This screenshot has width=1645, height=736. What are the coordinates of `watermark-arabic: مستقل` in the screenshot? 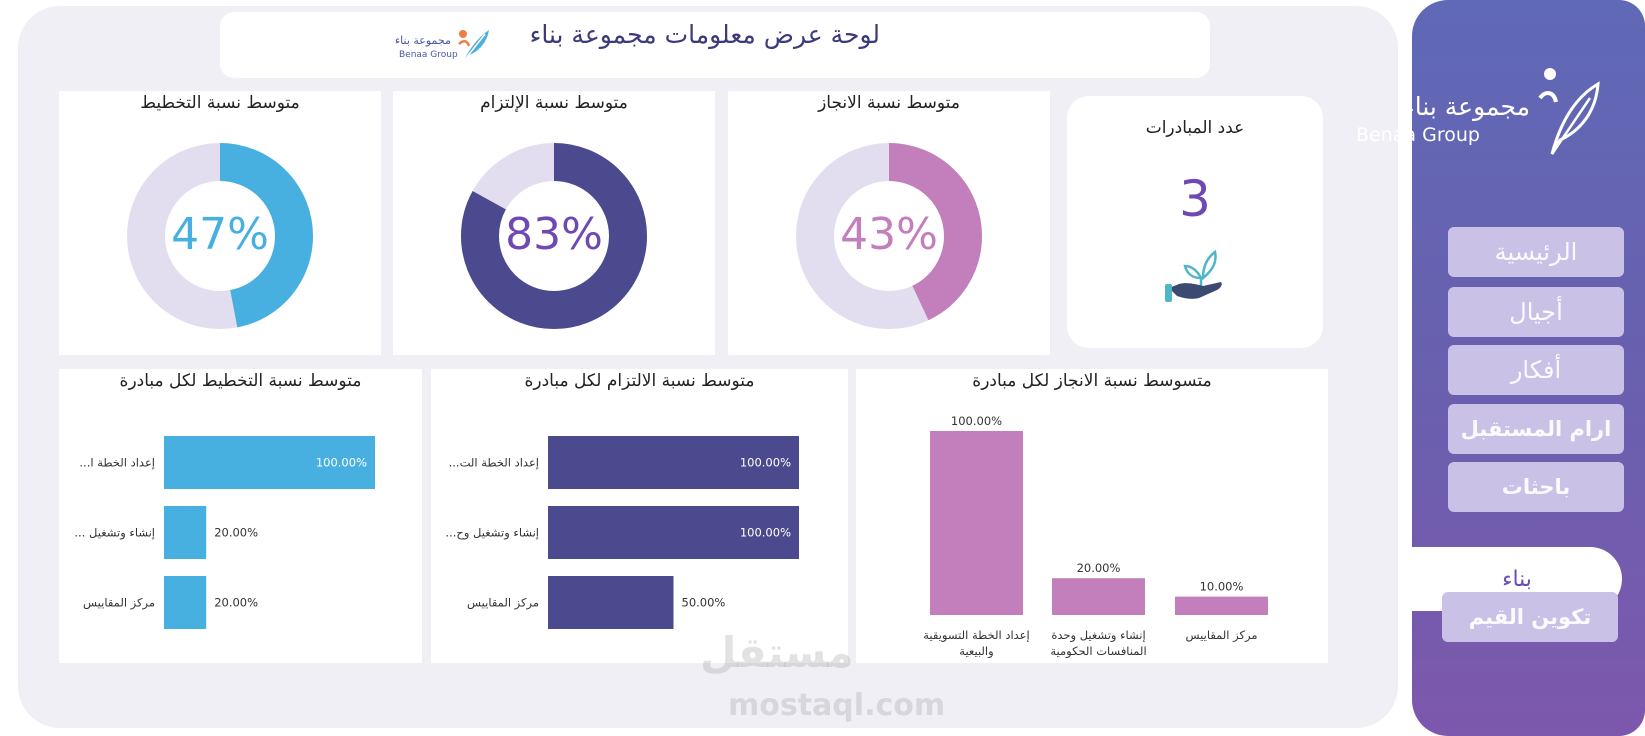 It's located at (777, 652).